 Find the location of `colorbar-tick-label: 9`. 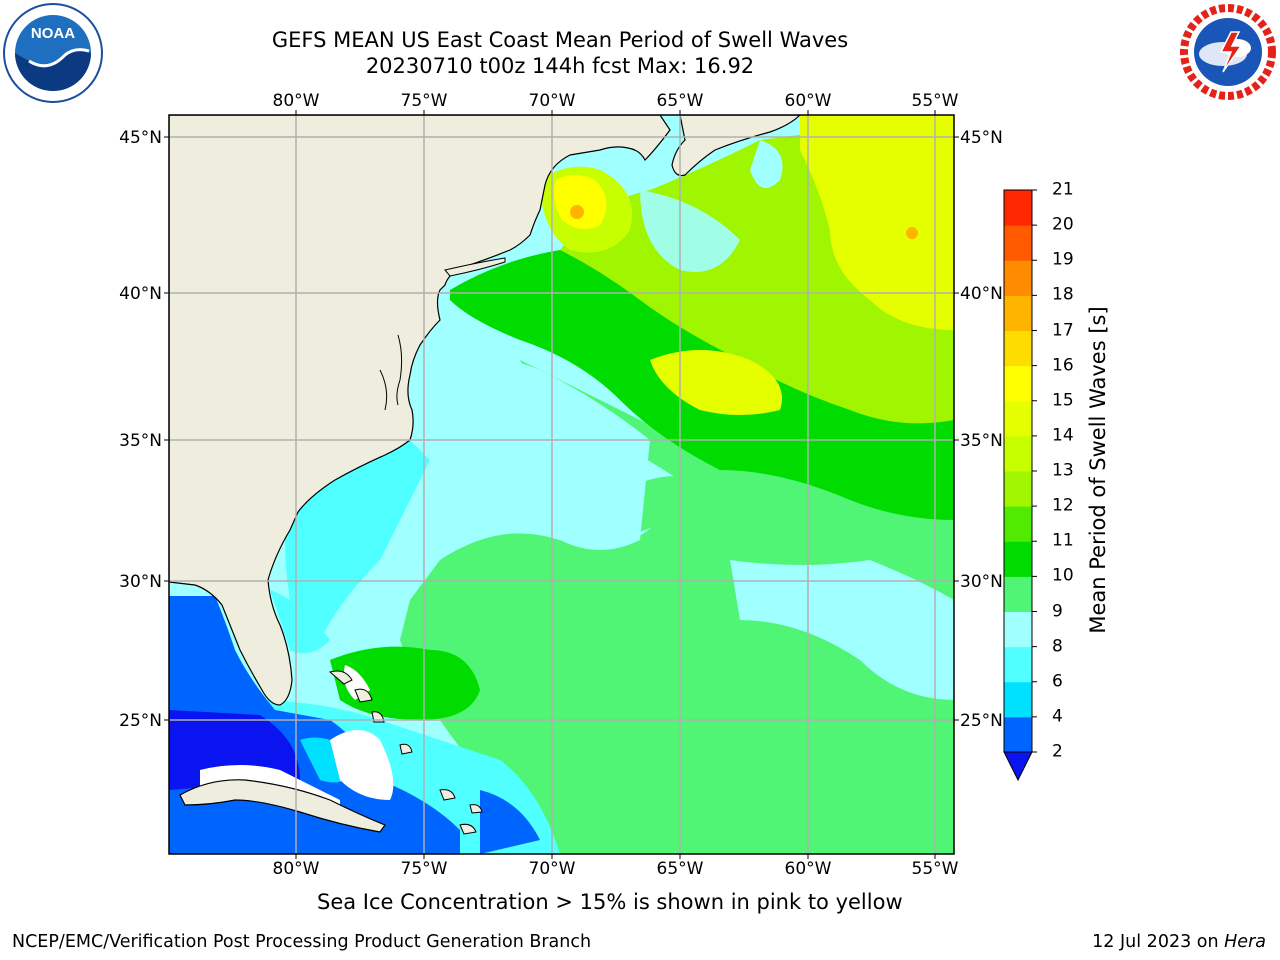

colorbar-tick-label: 9 is located at coordinates (1057, 611).